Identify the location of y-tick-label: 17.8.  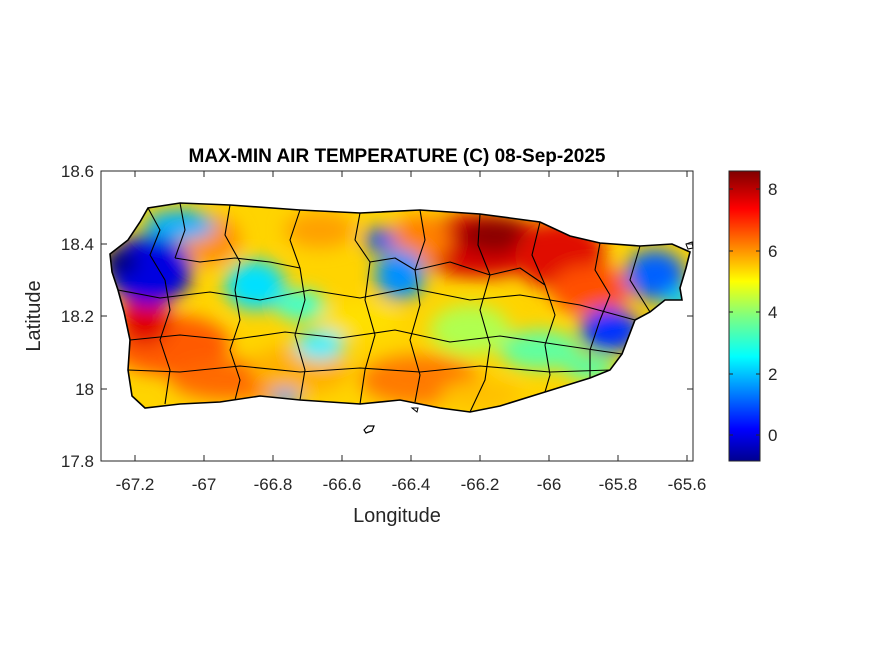
(77, 461).